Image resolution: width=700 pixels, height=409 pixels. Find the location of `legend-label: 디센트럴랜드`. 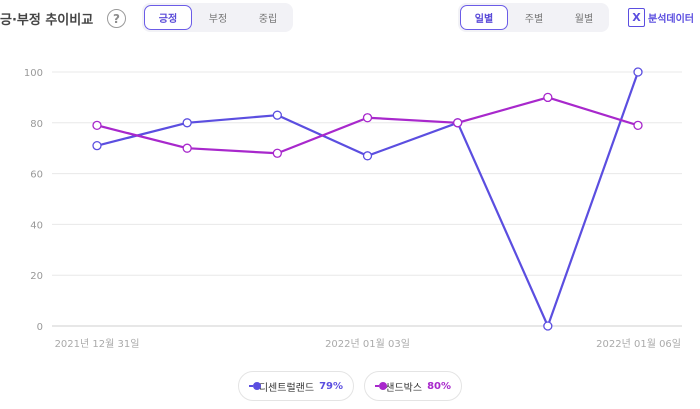

legend-label: 디센트럴랜드 is located at coordinates (286, 388).